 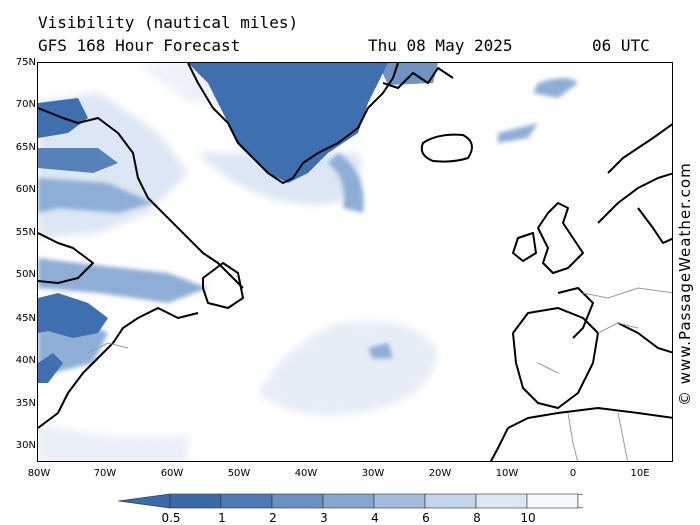 What do you see at coordinates (172, 473) in the screenshot?
I see `lon-label: 60W` at bounding box center [172, 473].